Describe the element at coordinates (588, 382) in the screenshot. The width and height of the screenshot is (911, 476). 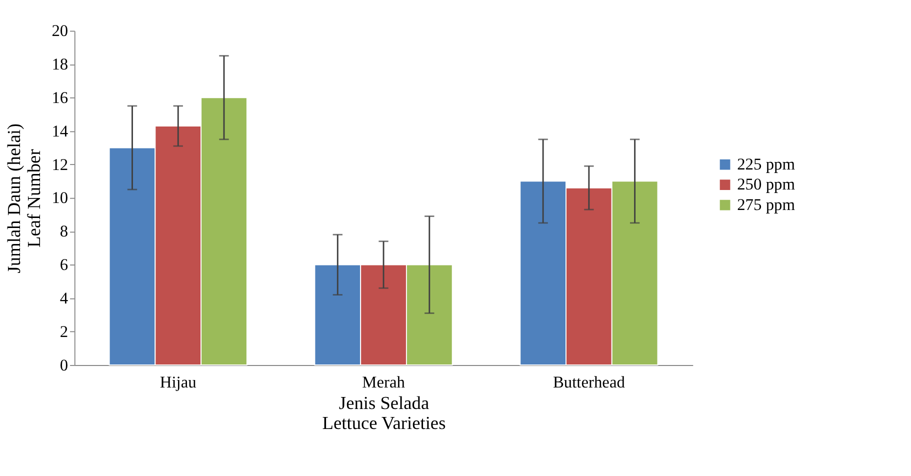
I see `x-tick-label: Butterhead` at that location.